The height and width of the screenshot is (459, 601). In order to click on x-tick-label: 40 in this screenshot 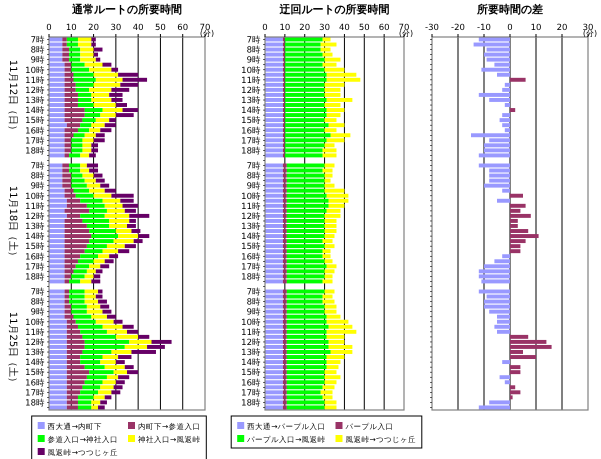, I will do `click(138, 28)`.